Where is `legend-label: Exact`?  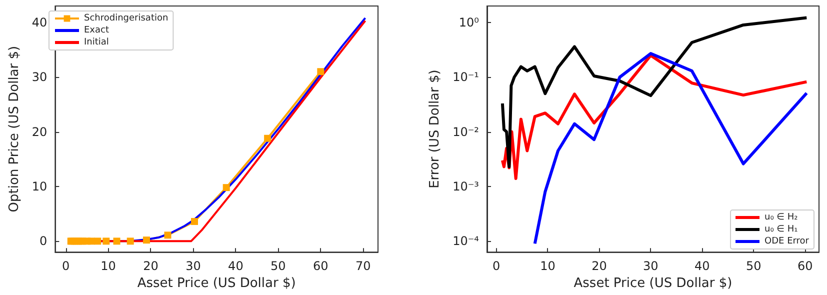
legend-label: Exact is located at coordinates (97, 31).